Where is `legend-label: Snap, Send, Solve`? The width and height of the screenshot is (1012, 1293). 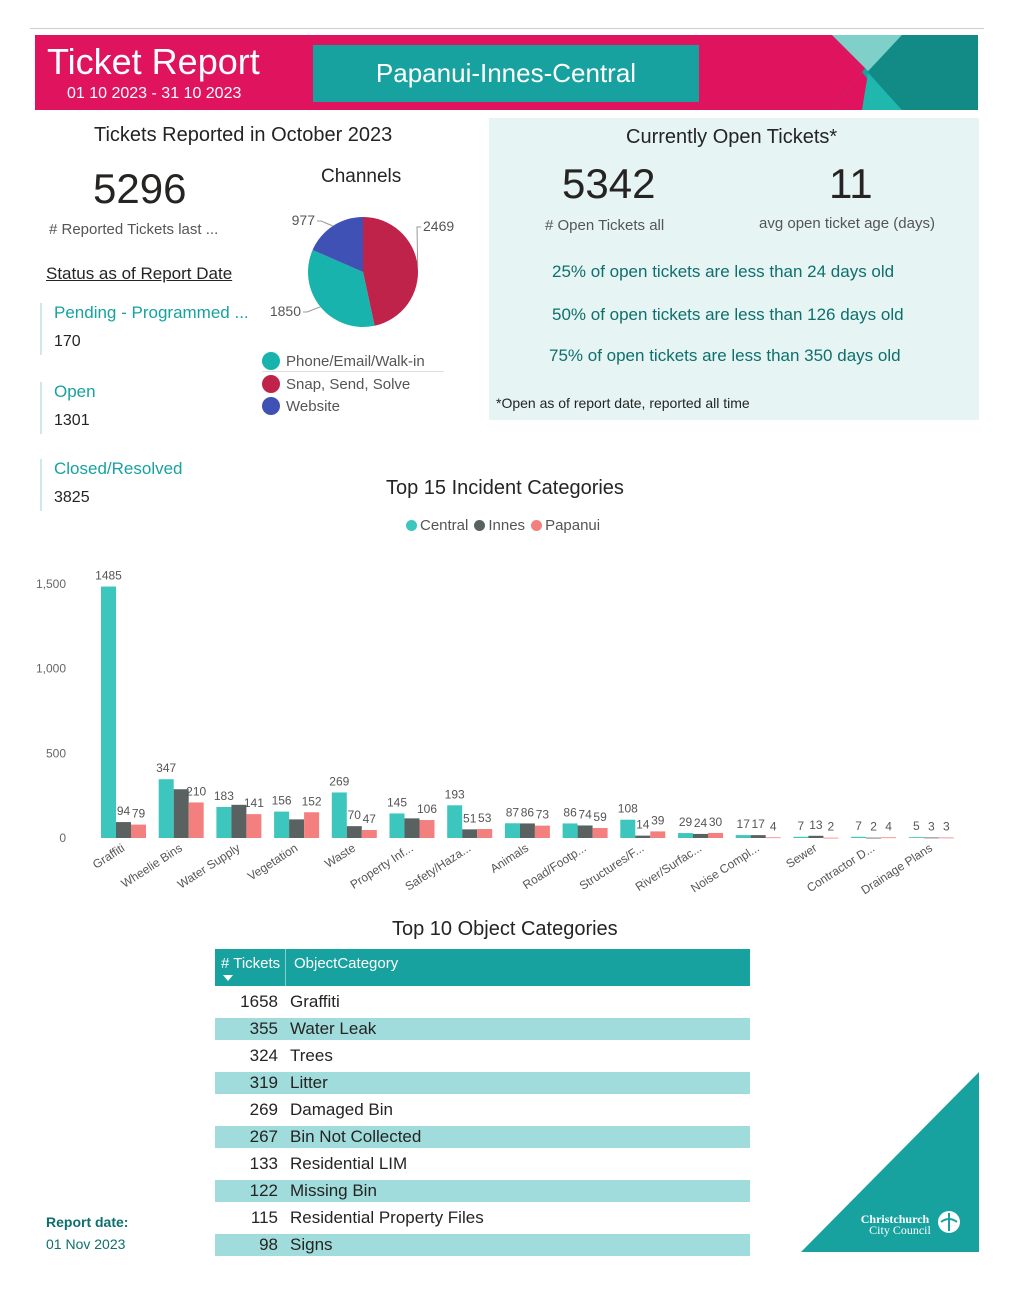
legend-label: Snap, Send, Solve is located at coordinates (348, 384).